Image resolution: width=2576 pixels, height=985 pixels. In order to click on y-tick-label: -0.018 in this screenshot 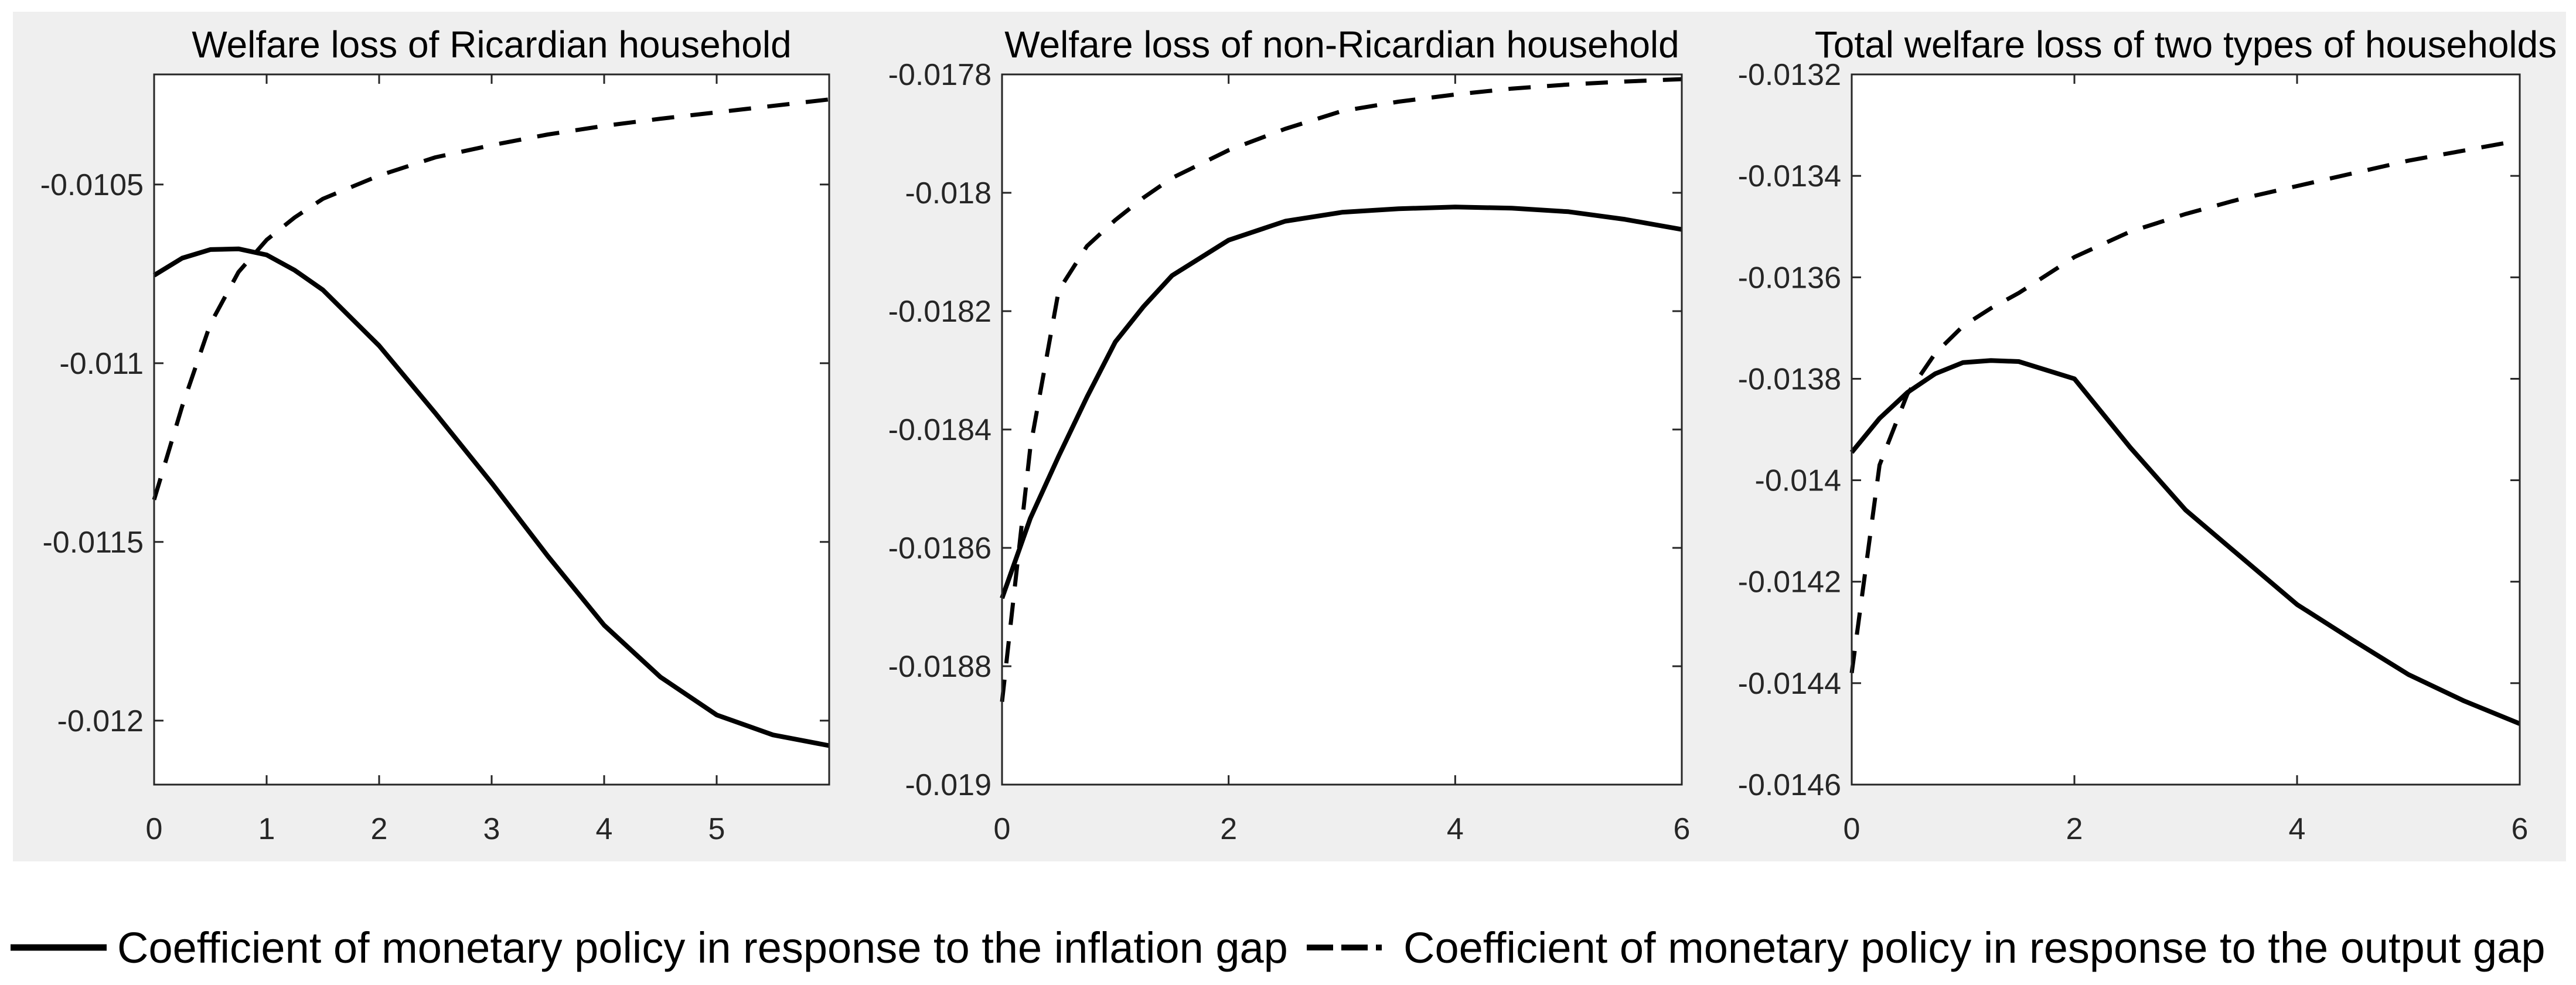, I will do `click(948, 193)`.